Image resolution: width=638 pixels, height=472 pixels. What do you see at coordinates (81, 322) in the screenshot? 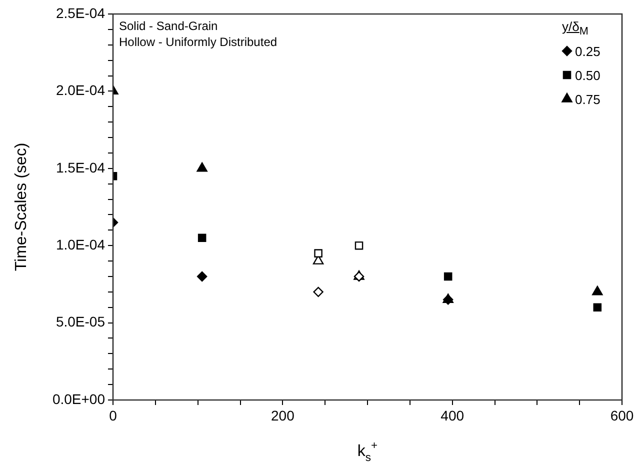
I see `y-tick-label: 5.0E-05` at bounding box center [81, 322].